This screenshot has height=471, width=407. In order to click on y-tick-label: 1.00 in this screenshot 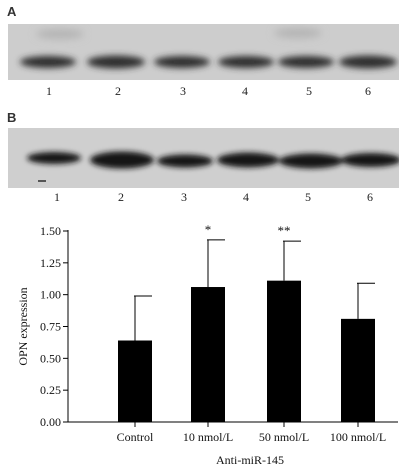, I will do `click(50, 295)`.